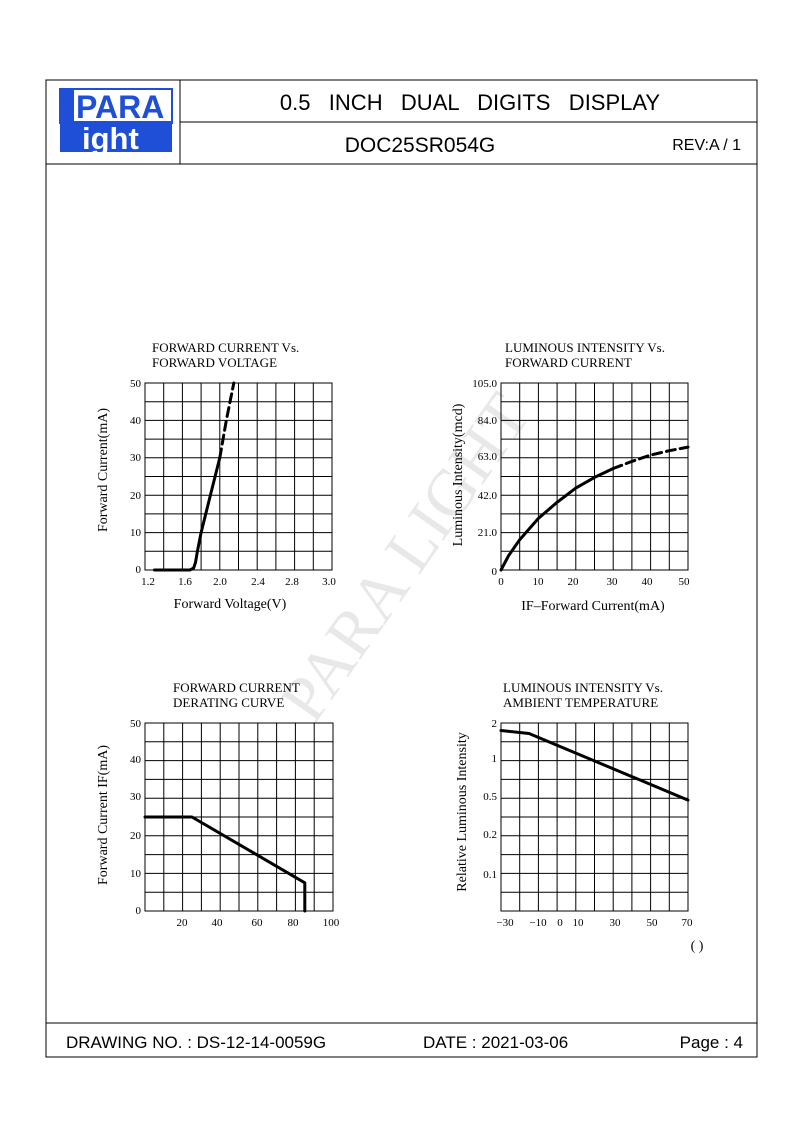  I want to click on x-tick-label: 1.2, so click(148, 582).